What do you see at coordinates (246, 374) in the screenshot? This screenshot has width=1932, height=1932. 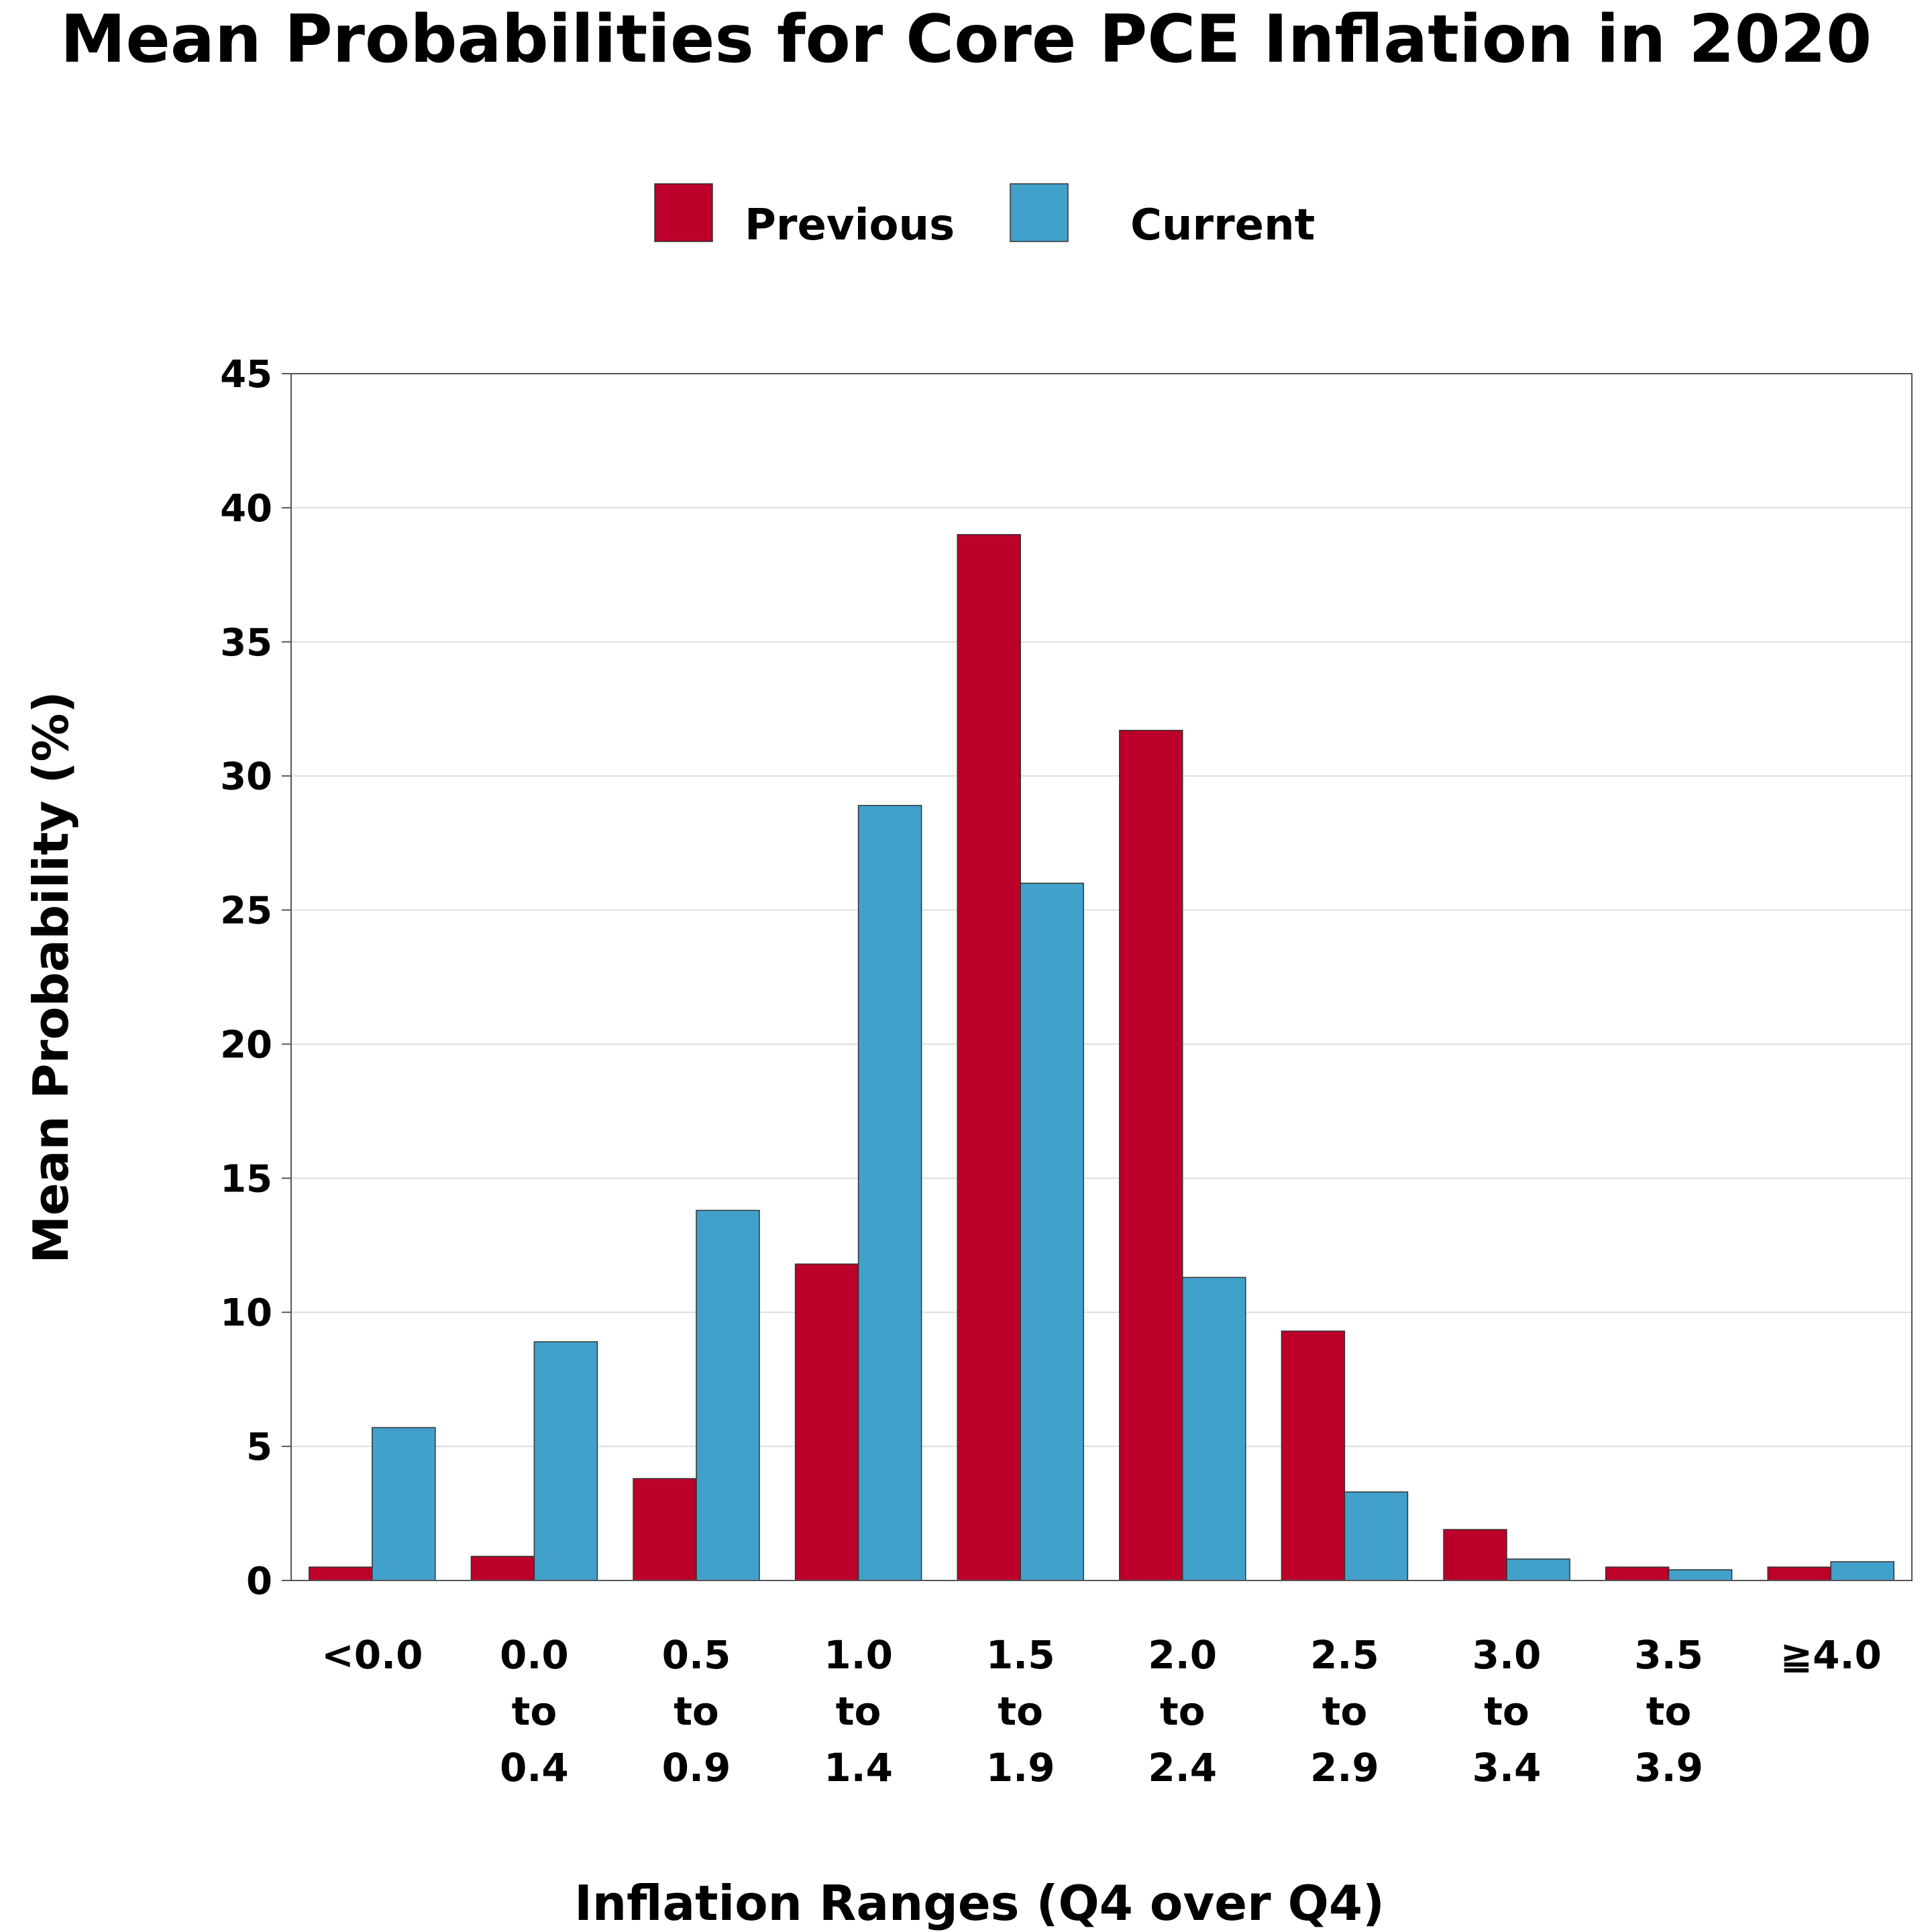 I see `y-tick-label: 45` at bounding box center [246, 374].